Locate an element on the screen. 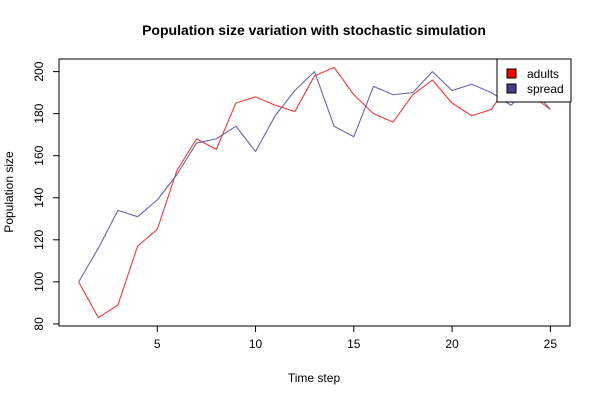 This screenshot has height=400, width=600. y-tick-label: 80 is located at coordinates (39, 324).